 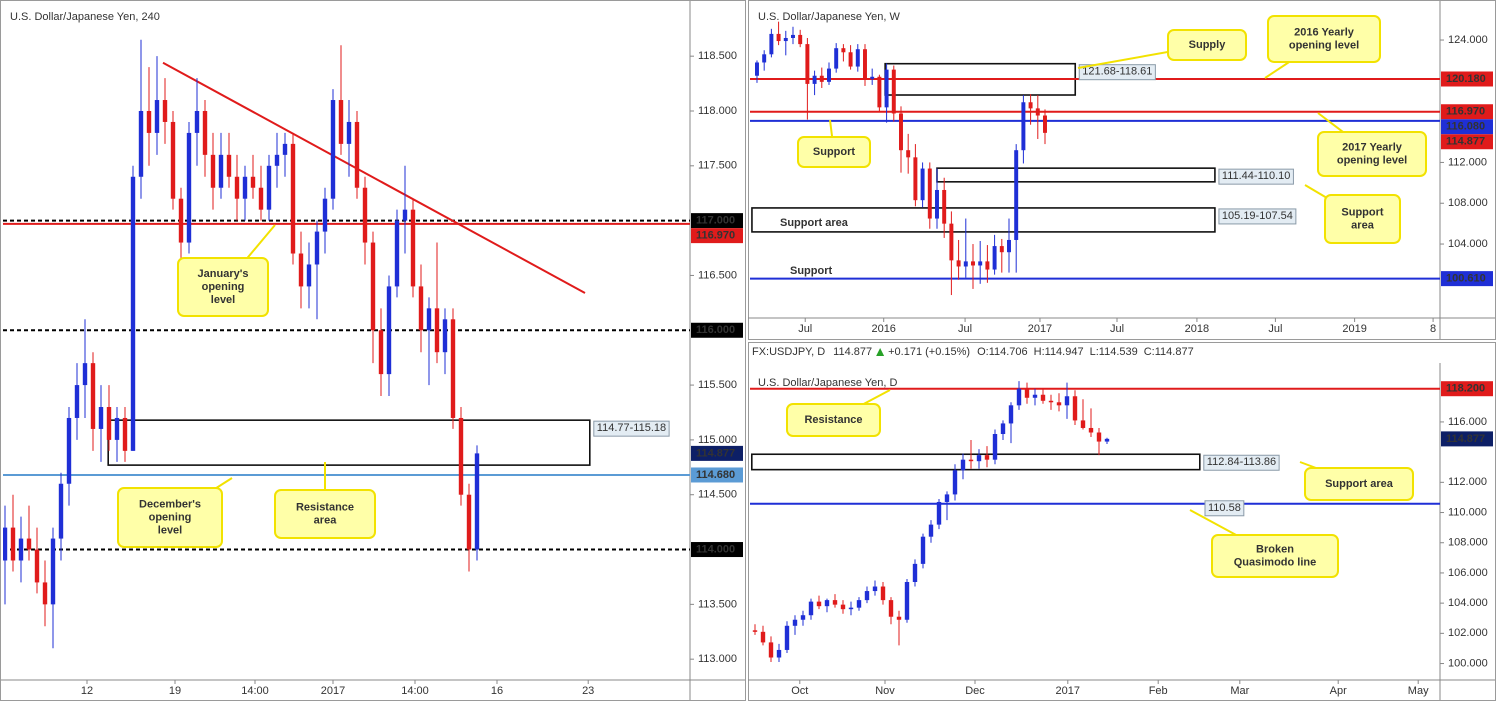 What do you see at coordinates (1257, 216) in the screenshot?
I see `zone-label: 105.19-107.54` at bounding box center [1257, 216].